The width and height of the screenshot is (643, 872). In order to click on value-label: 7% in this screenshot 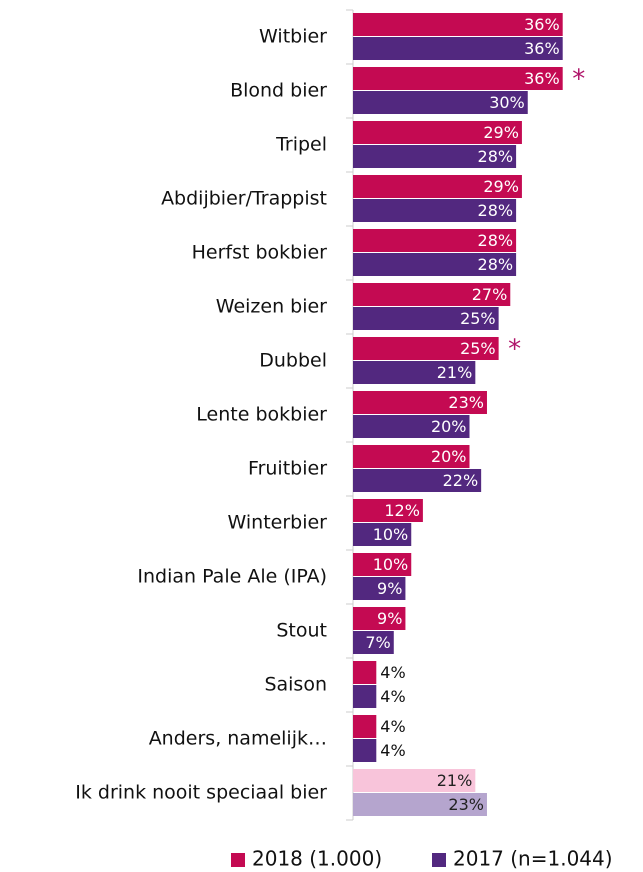, I will do `click(377, 642)`.